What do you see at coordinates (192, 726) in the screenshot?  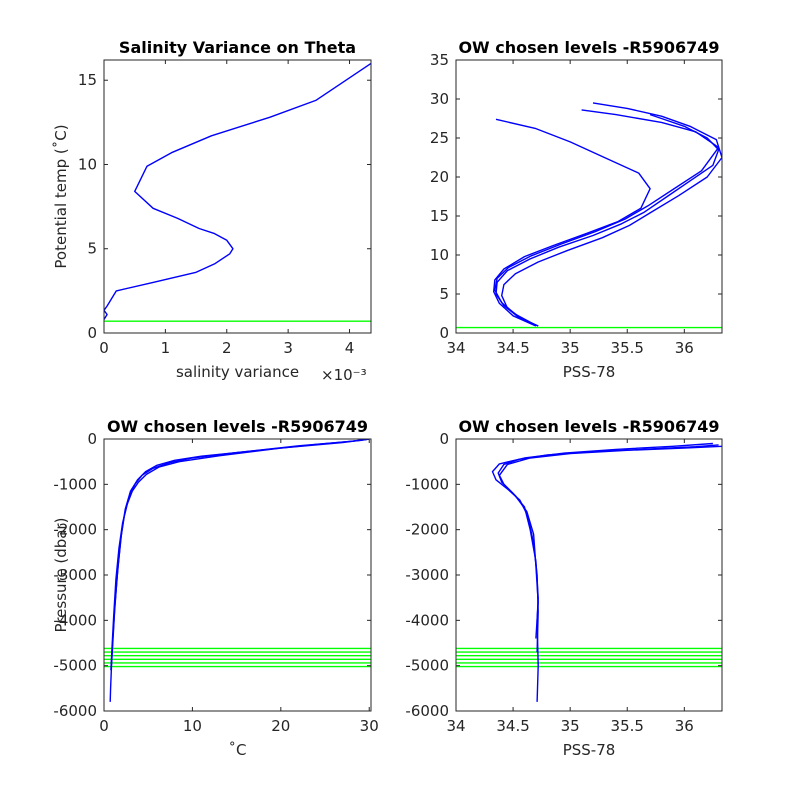 I see `x-tick-label: 10` at bounding box center [192, 726].